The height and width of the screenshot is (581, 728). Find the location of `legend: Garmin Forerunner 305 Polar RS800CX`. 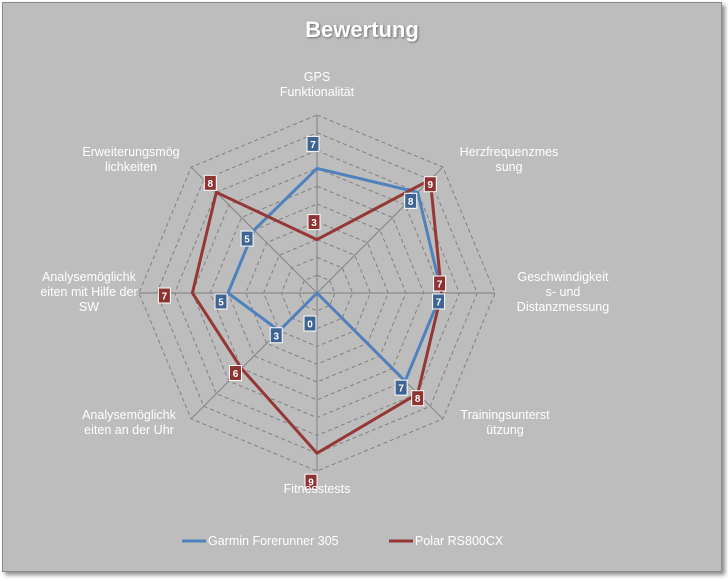

legend: Garmin Forerunner 305 Polar RS800CX is located at coordinates (343, 541).